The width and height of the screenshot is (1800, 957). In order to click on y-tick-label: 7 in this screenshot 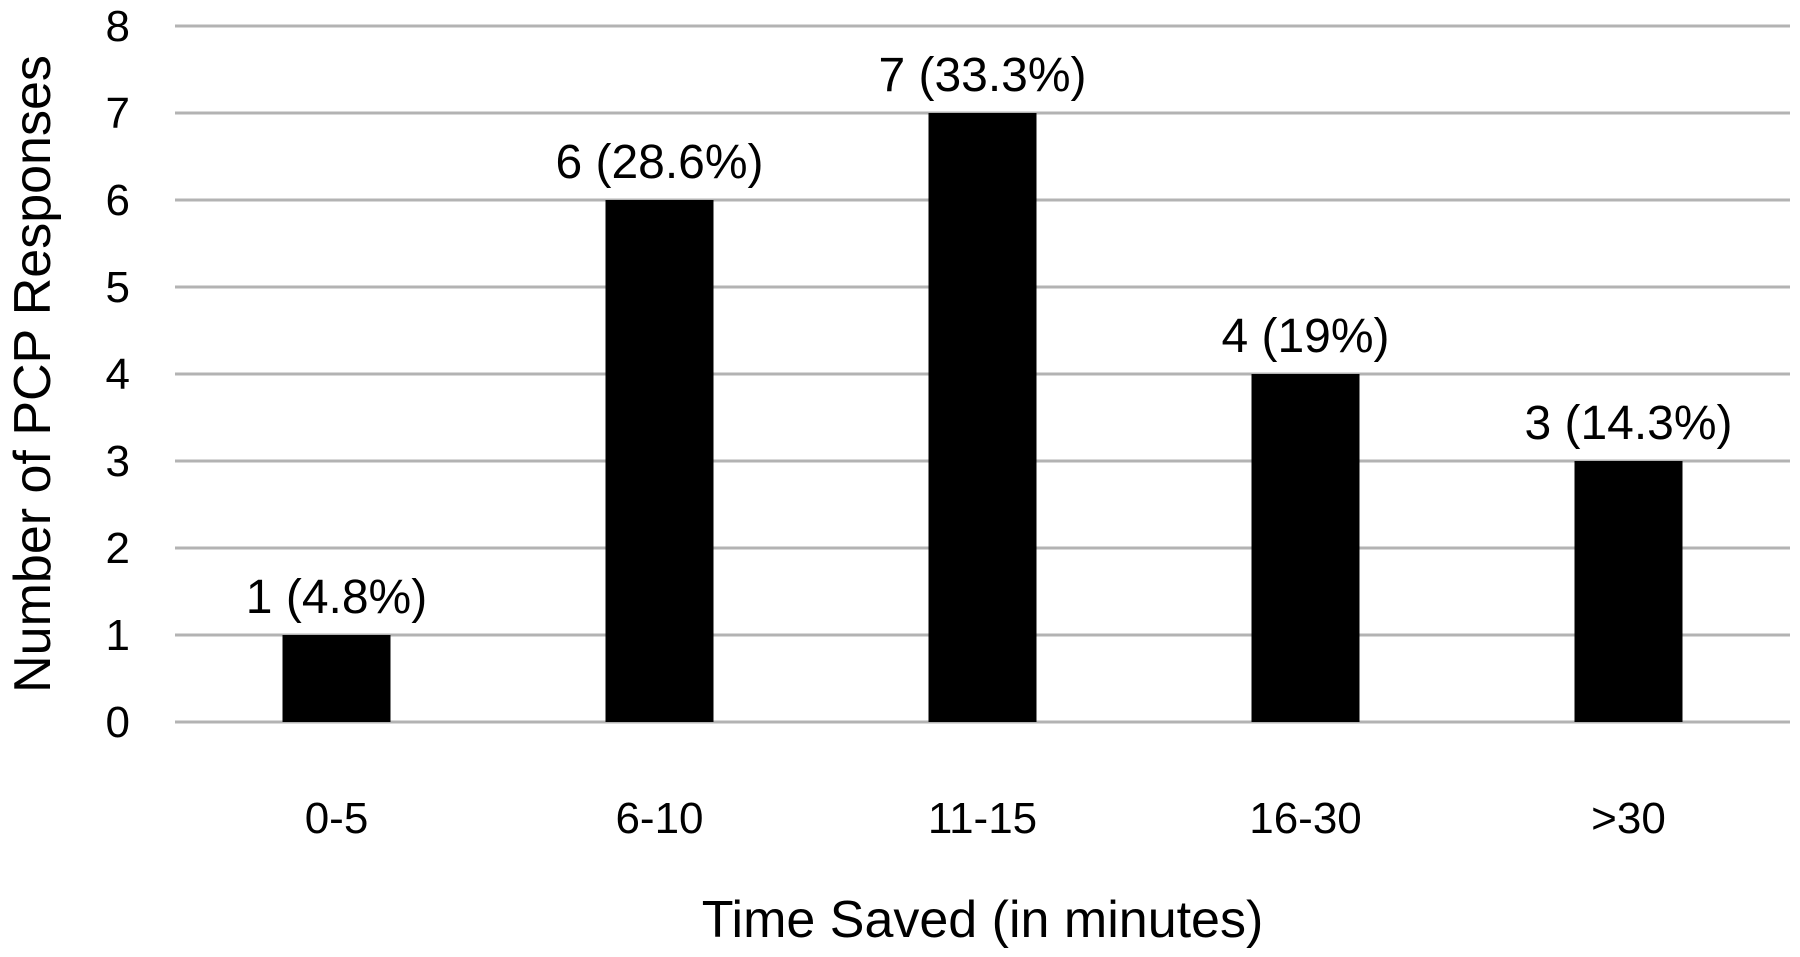, I will do `click(118, 113)`.